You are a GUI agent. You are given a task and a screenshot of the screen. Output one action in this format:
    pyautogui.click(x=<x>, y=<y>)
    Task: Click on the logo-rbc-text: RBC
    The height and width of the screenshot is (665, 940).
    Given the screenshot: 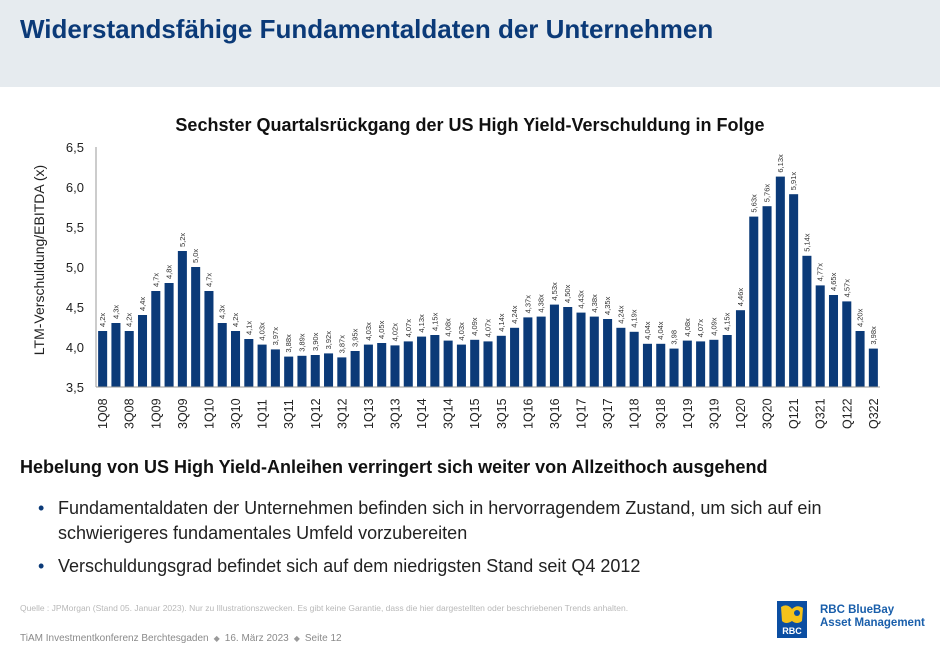 What is the action you would take?
    pyautogui.click(x=792, y=631)
    